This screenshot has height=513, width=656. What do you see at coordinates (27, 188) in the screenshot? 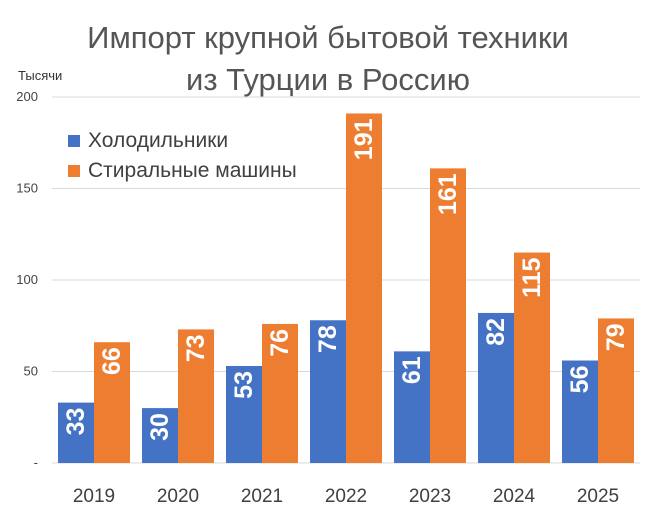
I see `y-tick-label: 150` at bounding box center [27, 188].